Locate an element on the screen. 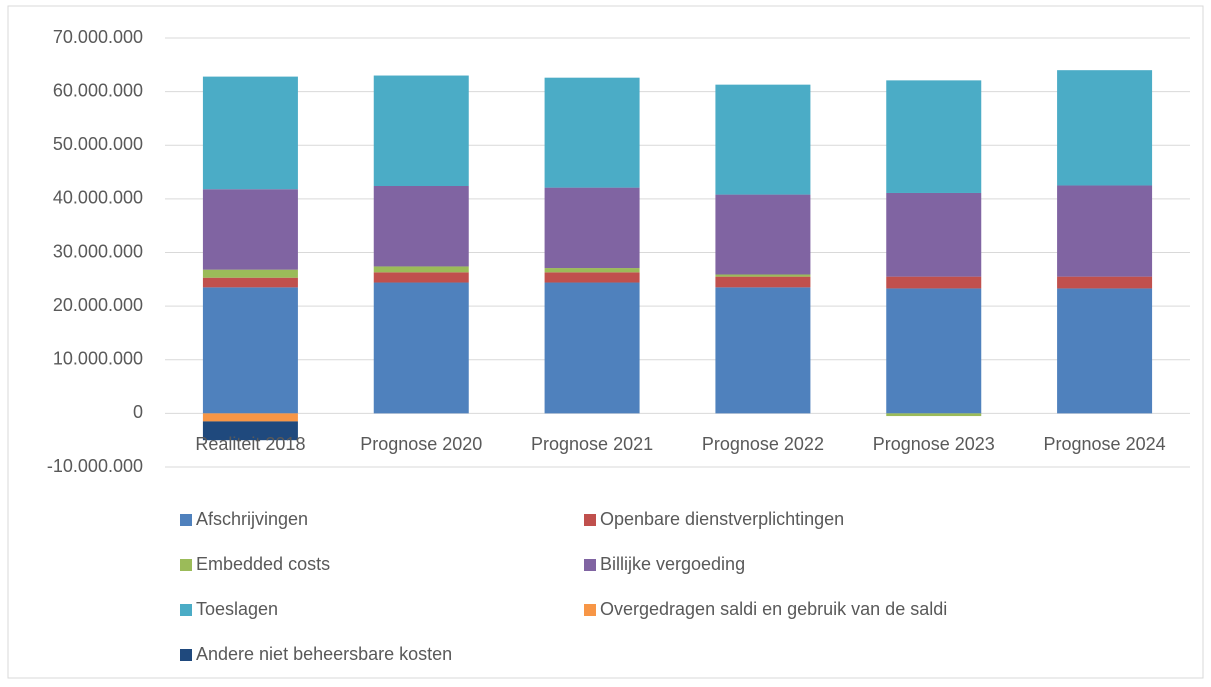 The width and height of the screenshot is (1211, 687). y-tick-label: -10.000.000 is located at coordinates (95, 466).